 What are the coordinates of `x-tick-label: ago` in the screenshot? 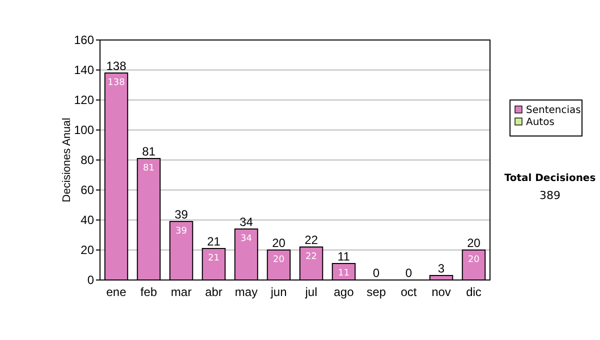 It's located at (344, 292).